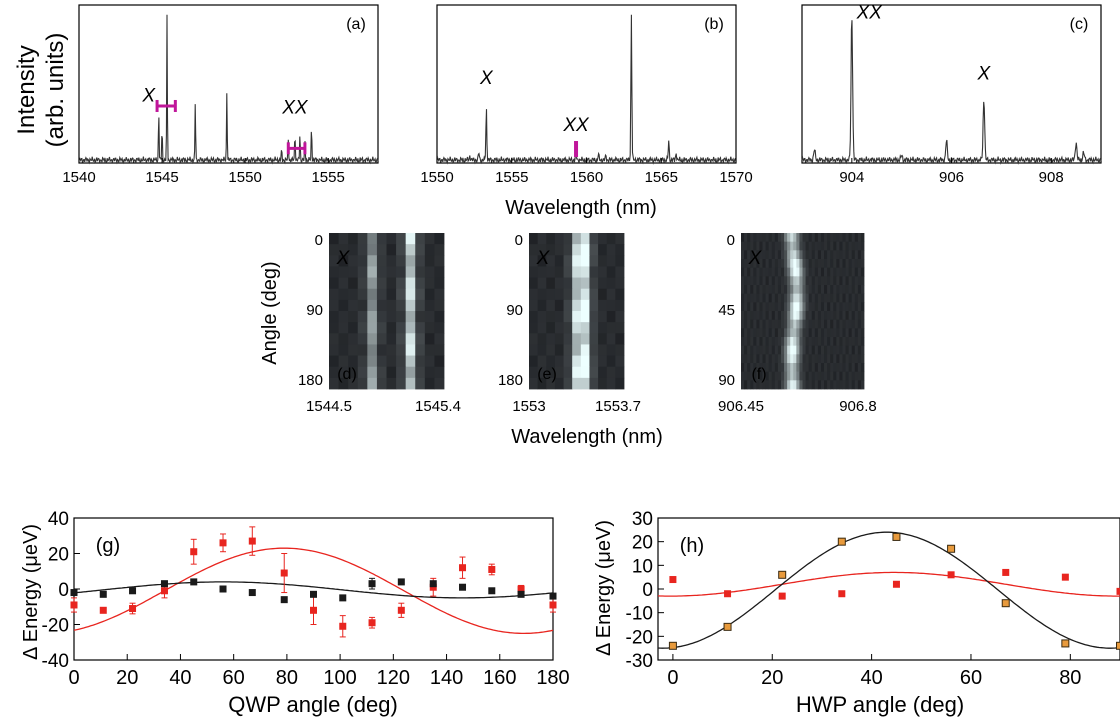 Image resolution: width=1120 pixels, height=728 pixels. I want to click on y-tick-label-e: 90, so click(514, 310).